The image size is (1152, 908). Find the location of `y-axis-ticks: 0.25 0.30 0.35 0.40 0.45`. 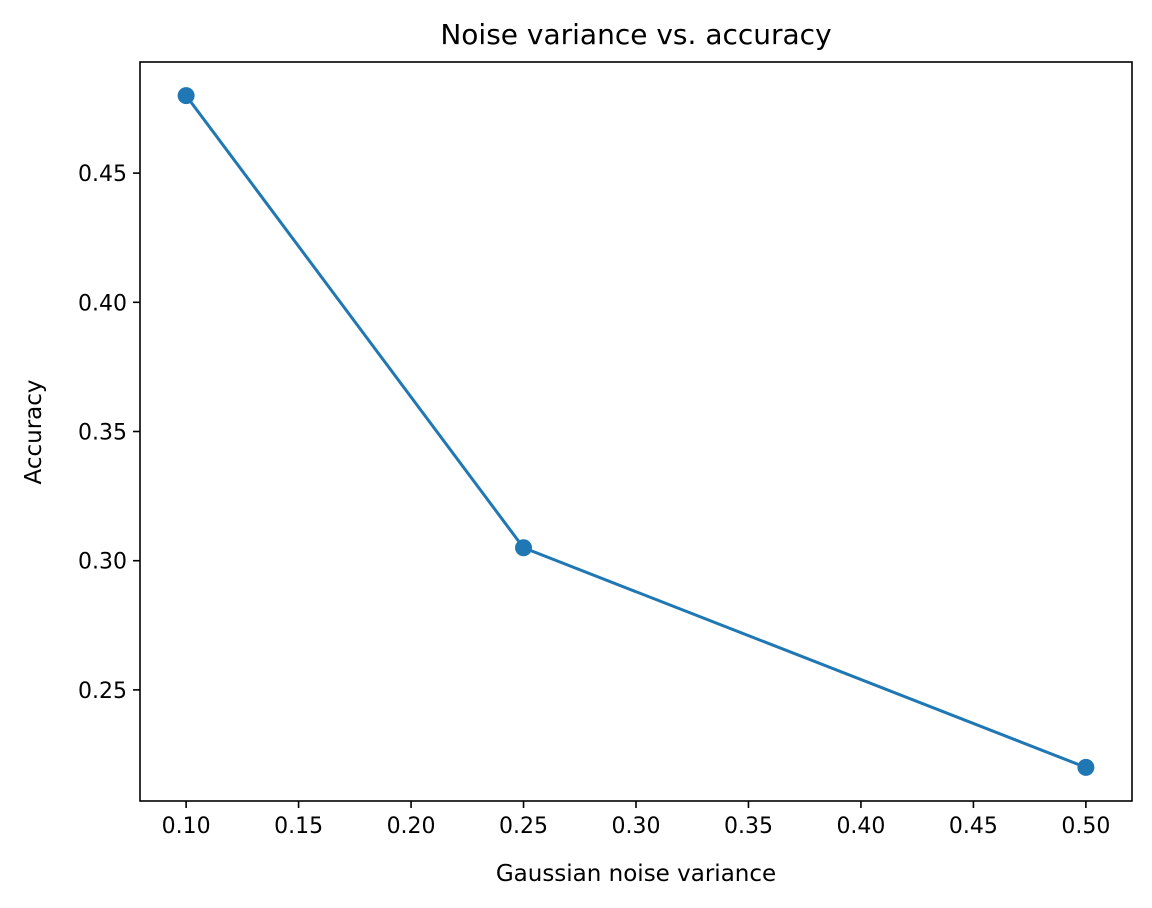

y-axis-ticks: 0.25 0.30 0.35 0.40 0.45 is located at coordinates (109, 433).